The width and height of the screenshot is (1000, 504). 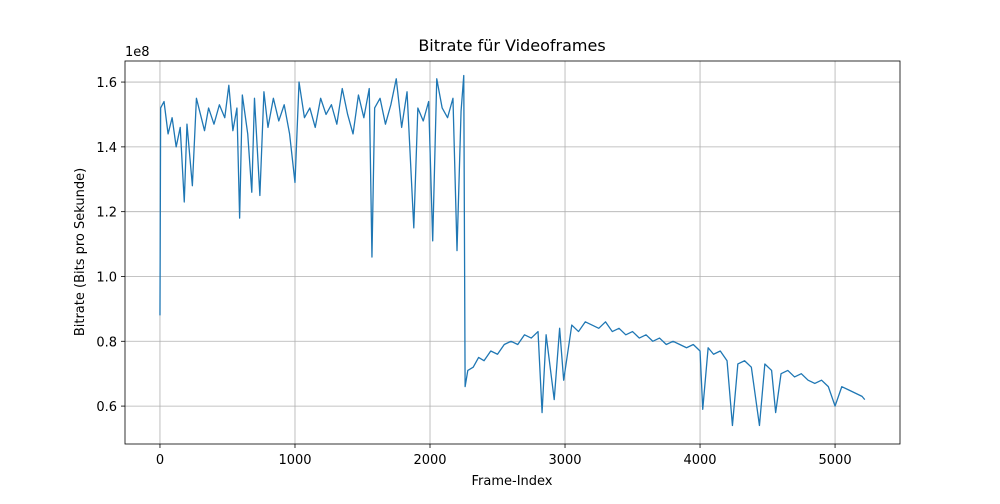 What do you see at coordinates (564, 460) in the screenshot?
I see `x-tick-label: 3000` at bounding box center [564, 460].